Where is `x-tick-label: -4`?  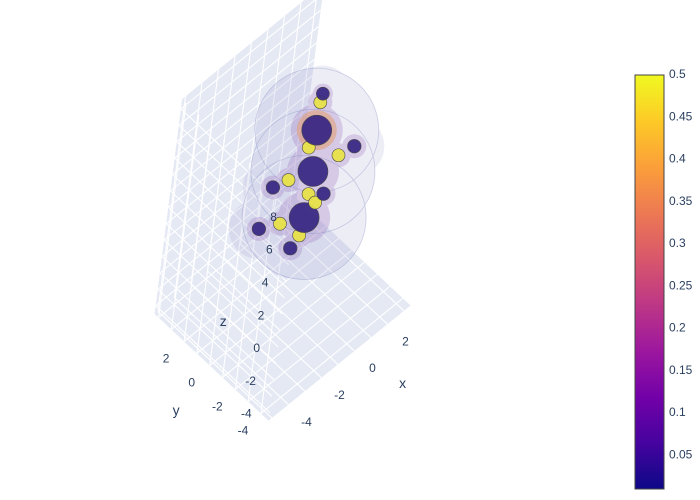
x-tick-label: -4 is located at coordinates (306, 422).